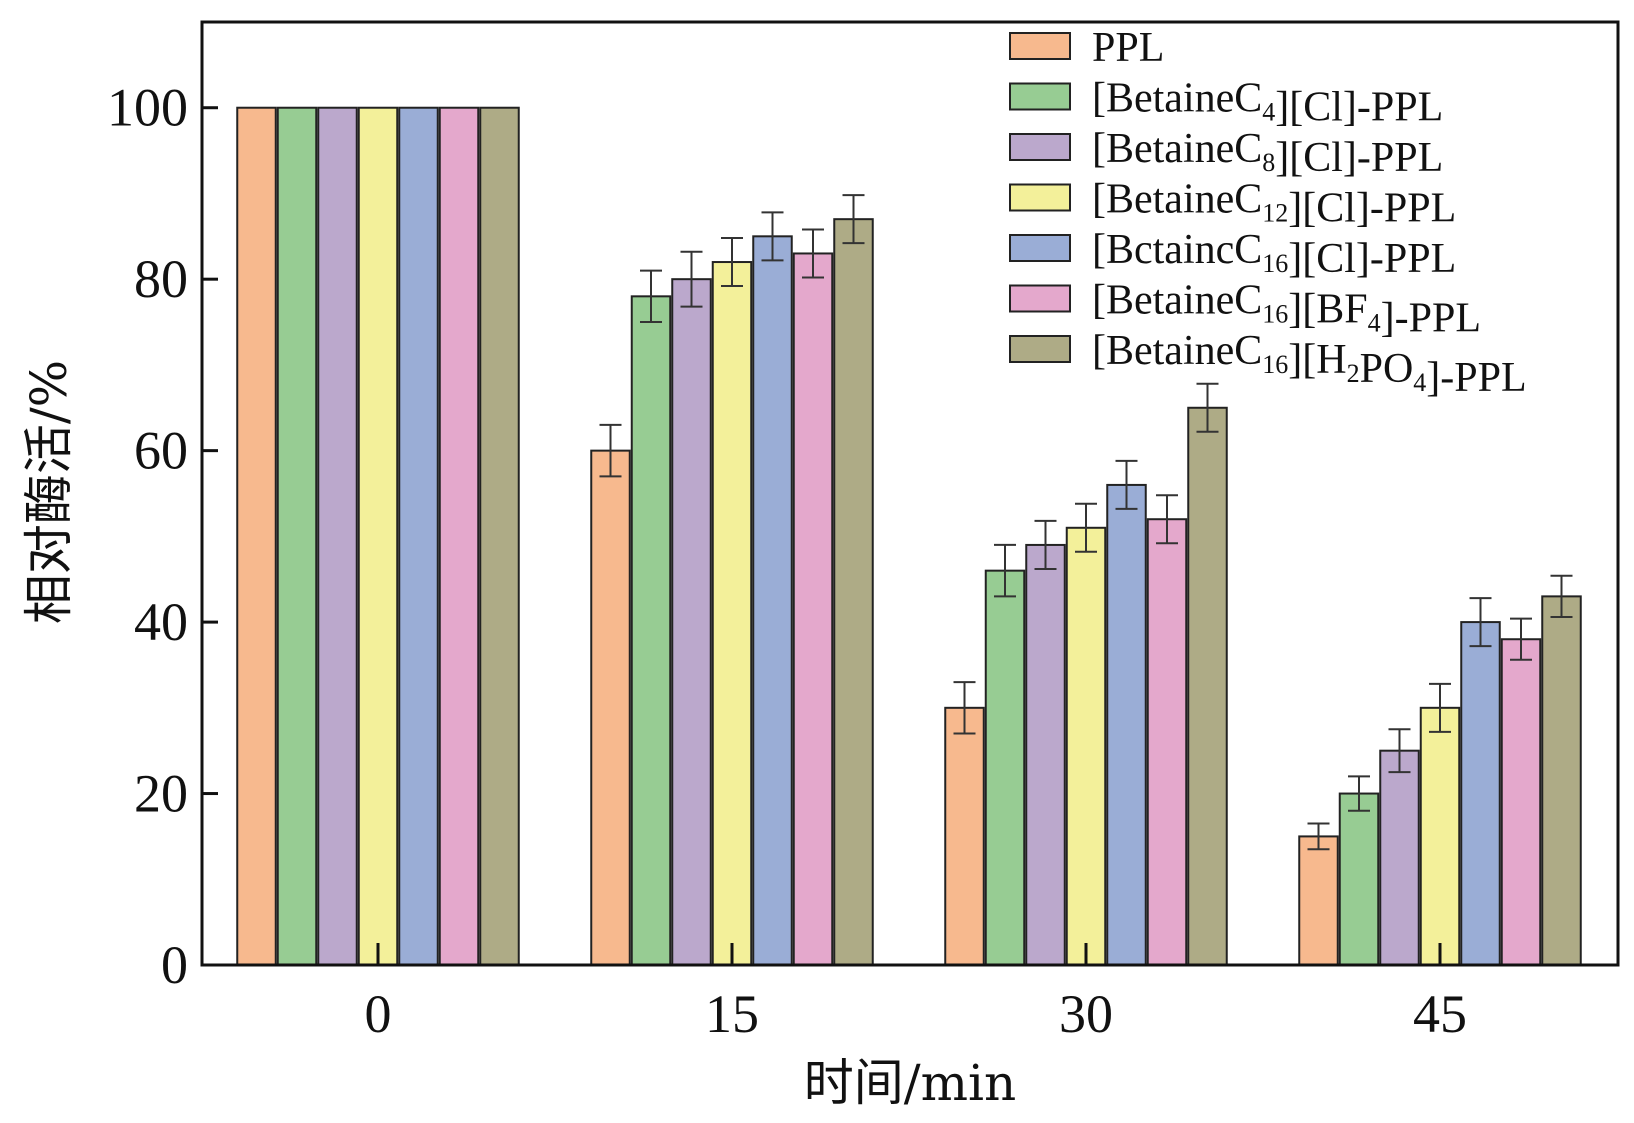 The height and width of the screenshot is (1123, 1634). What do you see at coordinates (1561, 780) in the screenshot?
I see `bar--betainec16-h2po4-ppl-t45` at bounding box center [1561, 780].